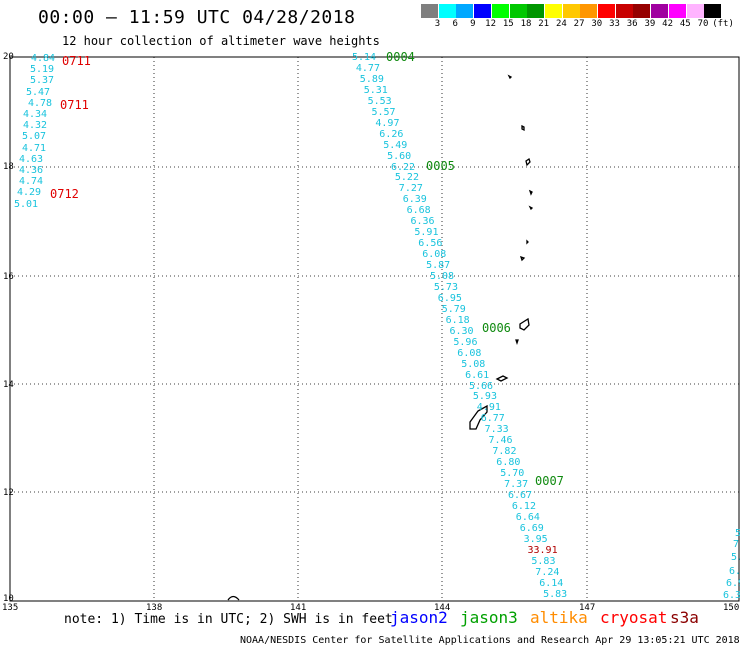 Image resolution: width=740 pixels, height=650 pixels. Describe the element at coordinates (496, 328) in the screenshot. I see `pass-label: 0006` at that location.